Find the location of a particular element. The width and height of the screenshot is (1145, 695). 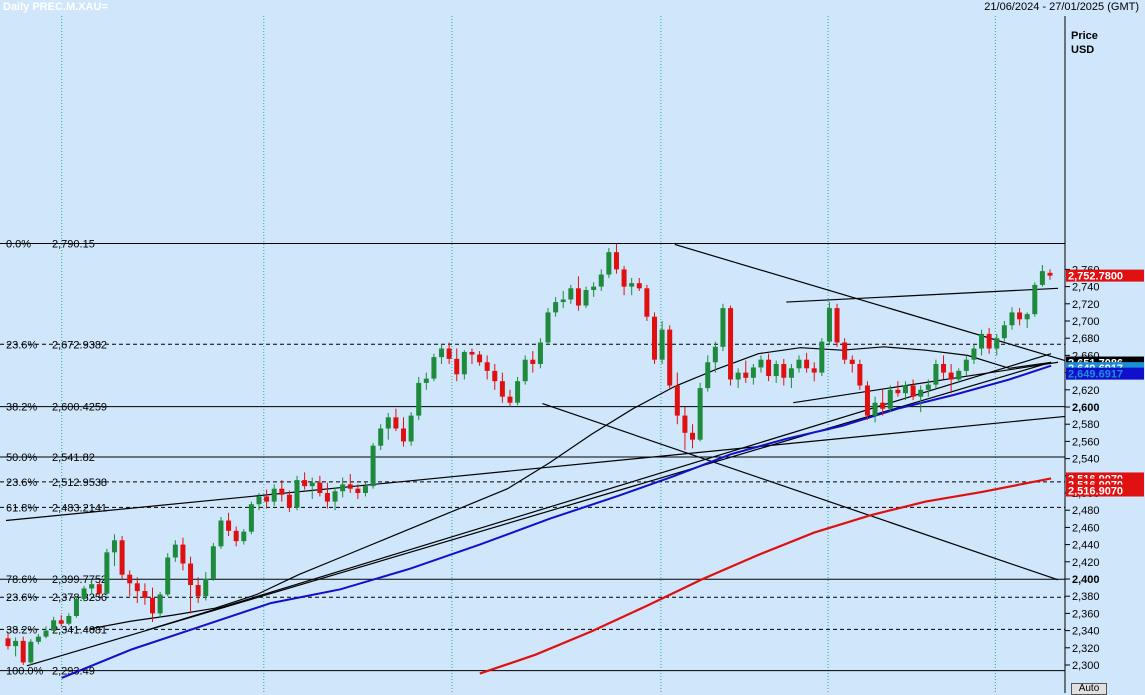

fib-level-price: 2,399.7752 is located at coordinates (79, 580).